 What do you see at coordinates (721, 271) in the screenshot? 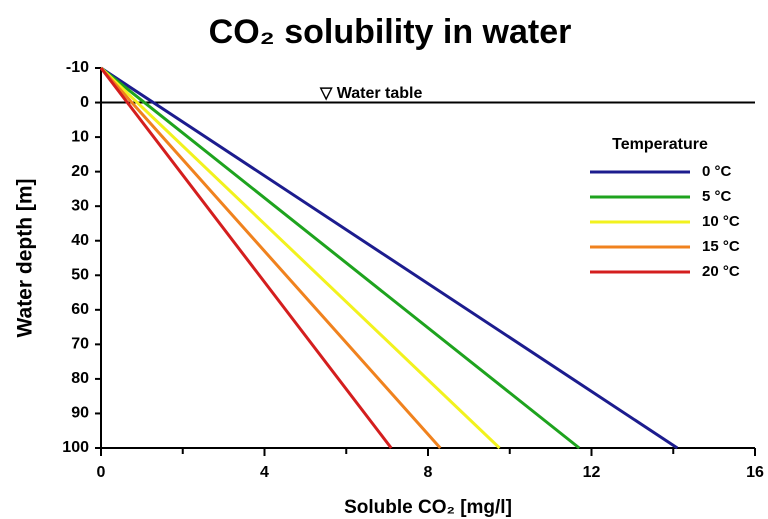
I see `legend-label: 20 °C` at bounding box center [721, 271].